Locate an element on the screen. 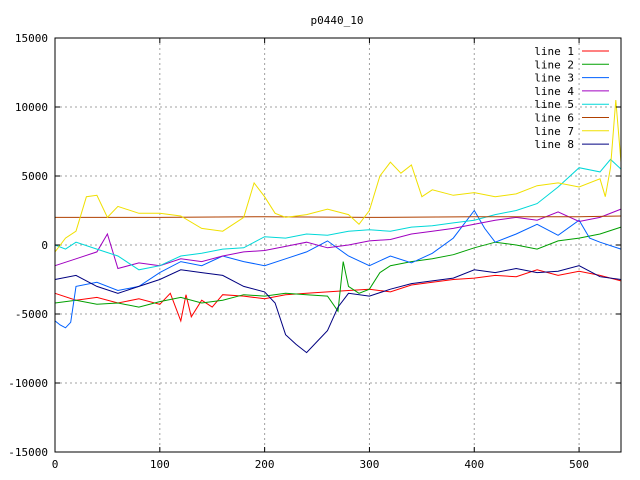  legend-label: line 5 is located at coordinates (554, 104).